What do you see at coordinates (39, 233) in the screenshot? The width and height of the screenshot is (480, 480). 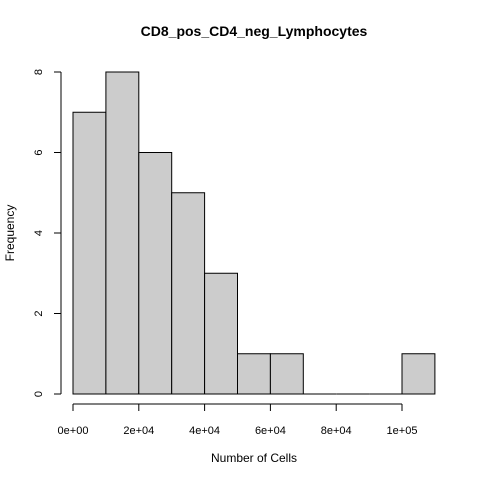 I see `y-tick-label: 4` at bounding box center [39, 233].